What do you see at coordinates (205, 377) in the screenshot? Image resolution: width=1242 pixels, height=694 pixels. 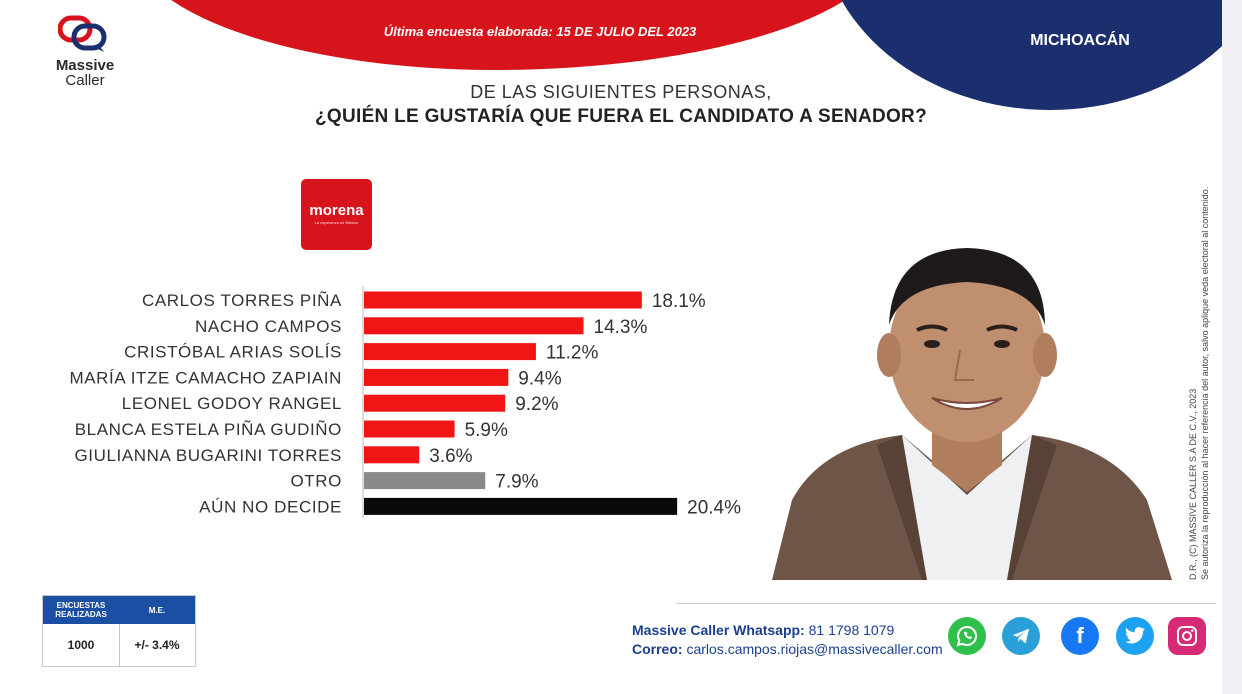 I see `category-label: MARÍA ITZE CAMACHO ZAPIAIN` at bounding box center [205, 377].